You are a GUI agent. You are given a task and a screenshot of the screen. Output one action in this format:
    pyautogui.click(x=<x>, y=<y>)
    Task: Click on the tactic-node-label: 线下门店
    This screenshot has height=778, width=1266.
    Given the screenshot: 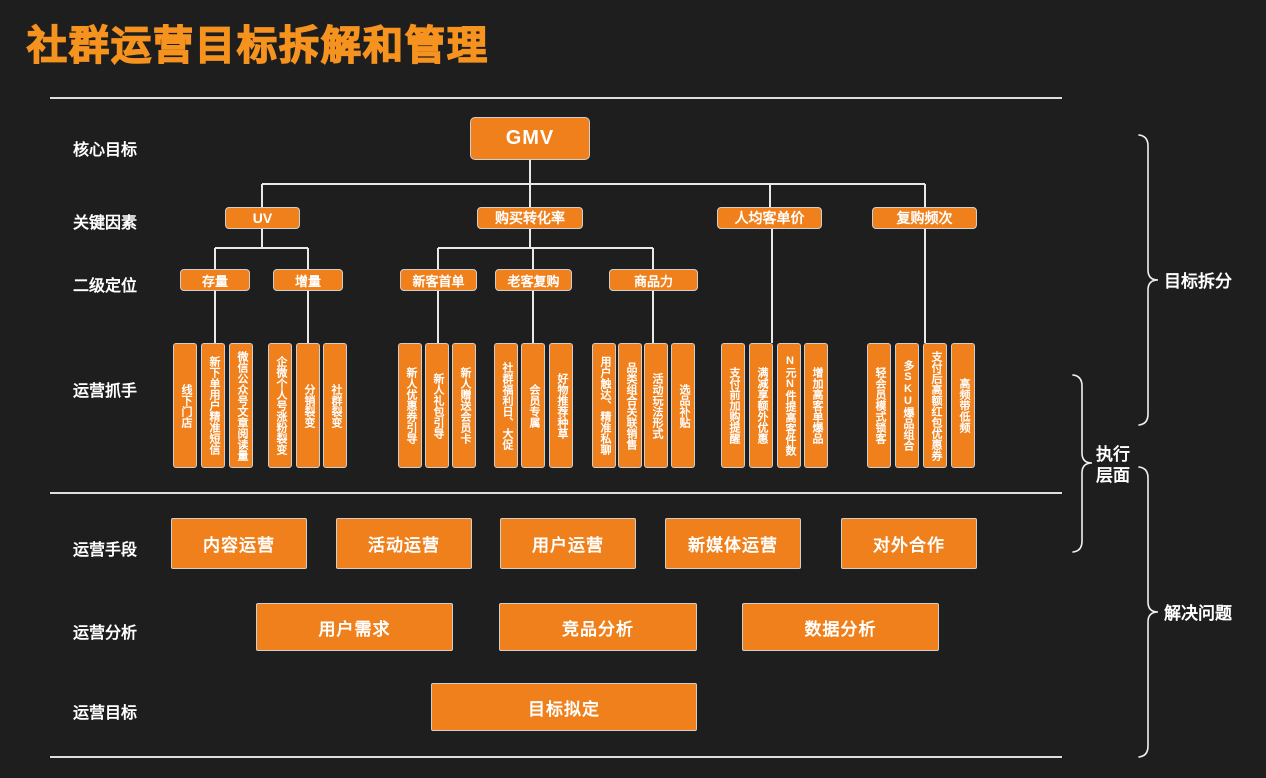 What is the action you would take?
    pyautogui.click(x=185, y=405)
    